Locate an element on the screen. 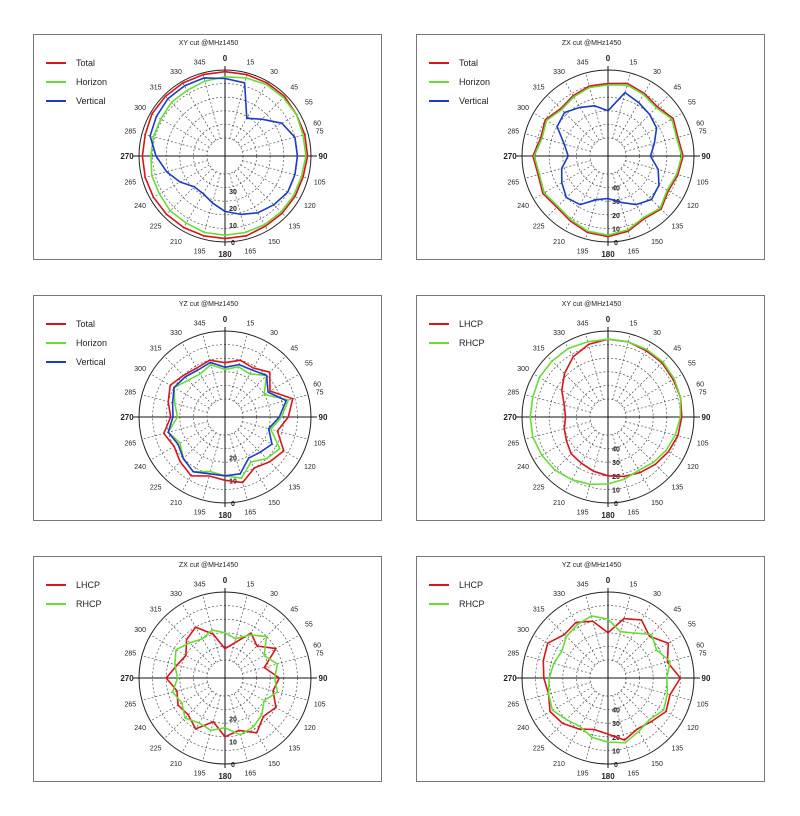 Image resolution: width=800 pixels, height=816 pixels. legend-label: Total is located at coordinates (86, 62).